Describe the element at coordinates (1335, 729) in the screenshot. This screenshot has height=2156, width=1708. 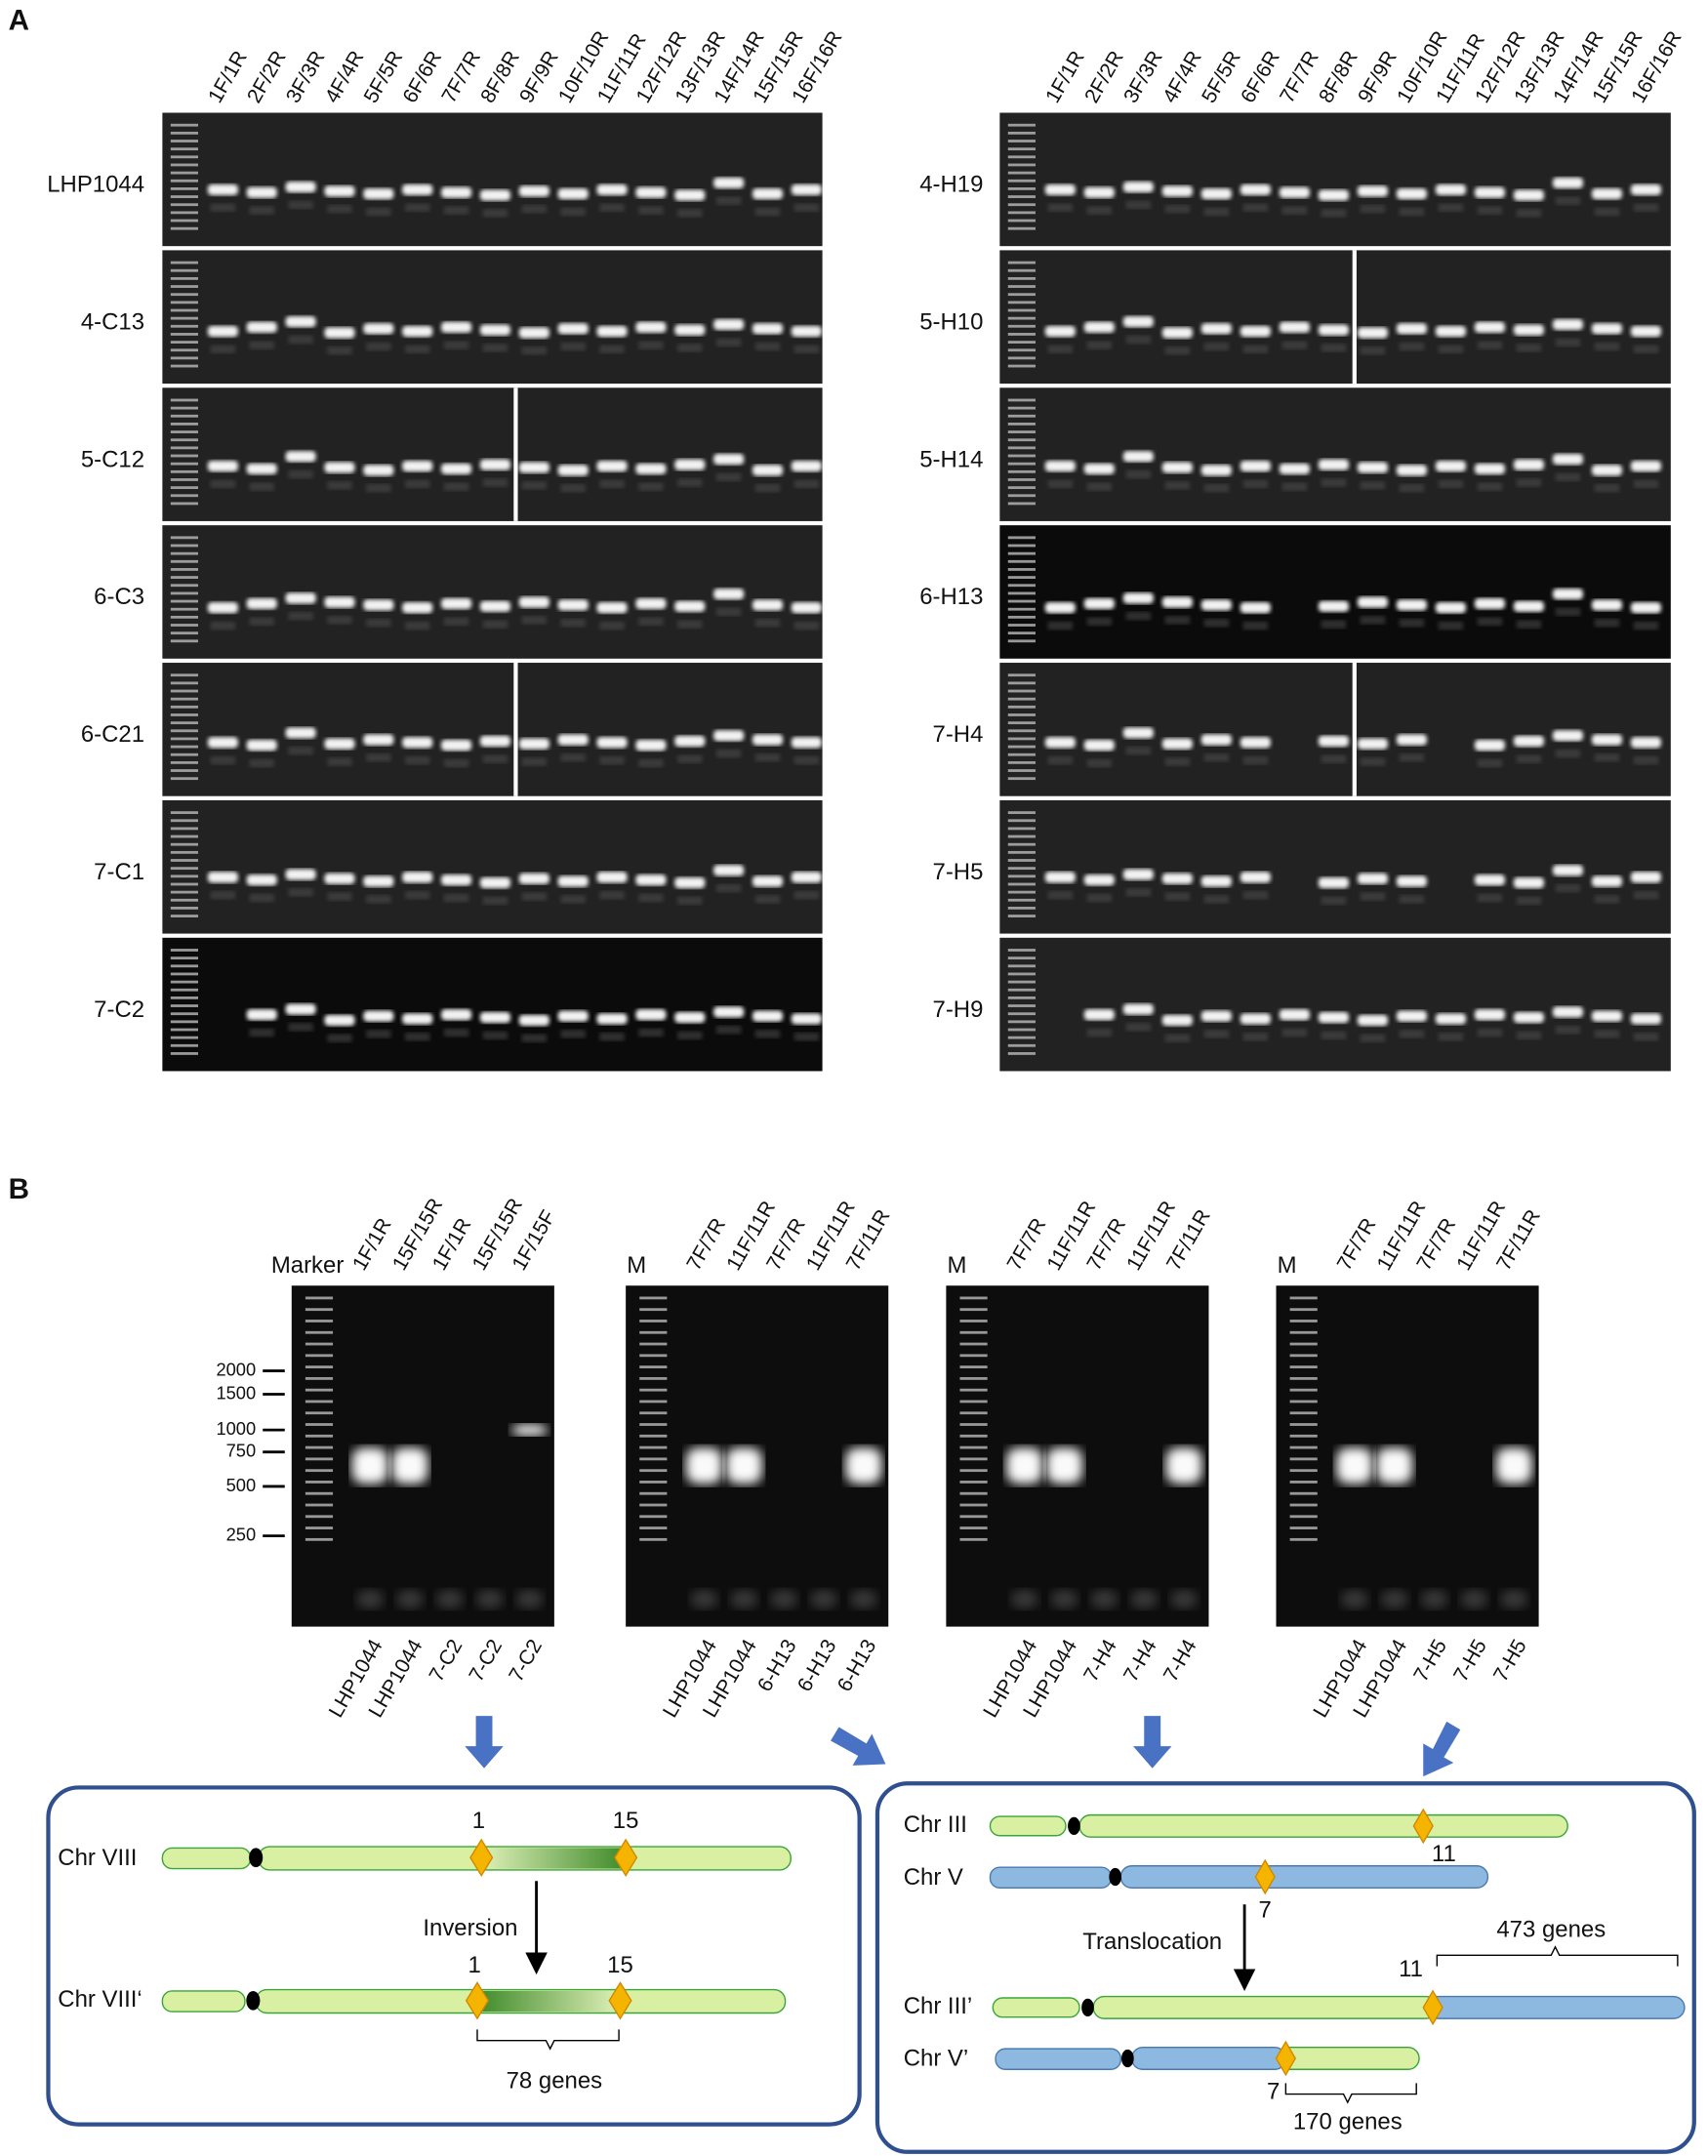
I see `gel` at that location.